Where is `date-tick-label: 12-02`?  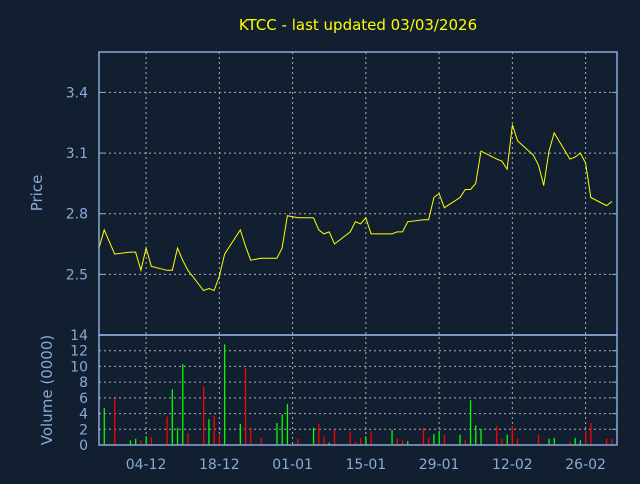 date-tick-label: 12-02 is located at coordinates (512, 465).